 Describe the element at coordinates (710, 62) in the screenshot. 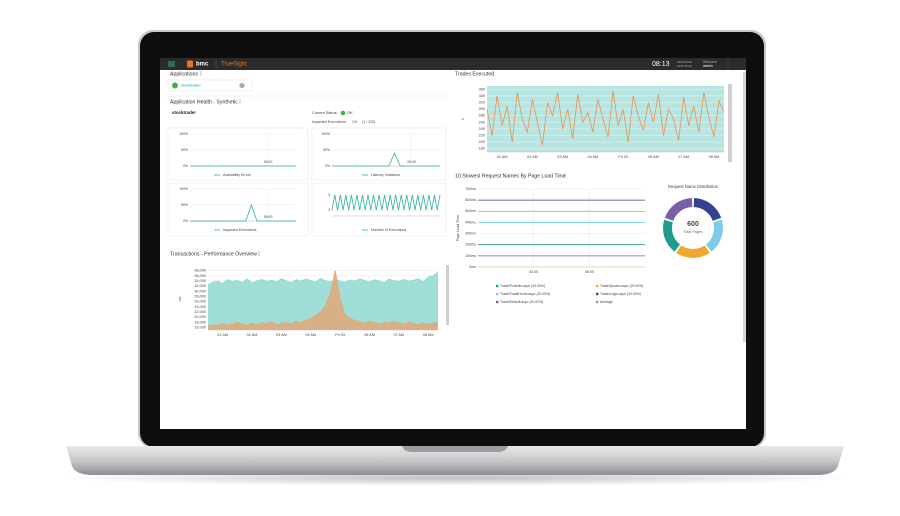

I see `welcome: Welcome` at that location.